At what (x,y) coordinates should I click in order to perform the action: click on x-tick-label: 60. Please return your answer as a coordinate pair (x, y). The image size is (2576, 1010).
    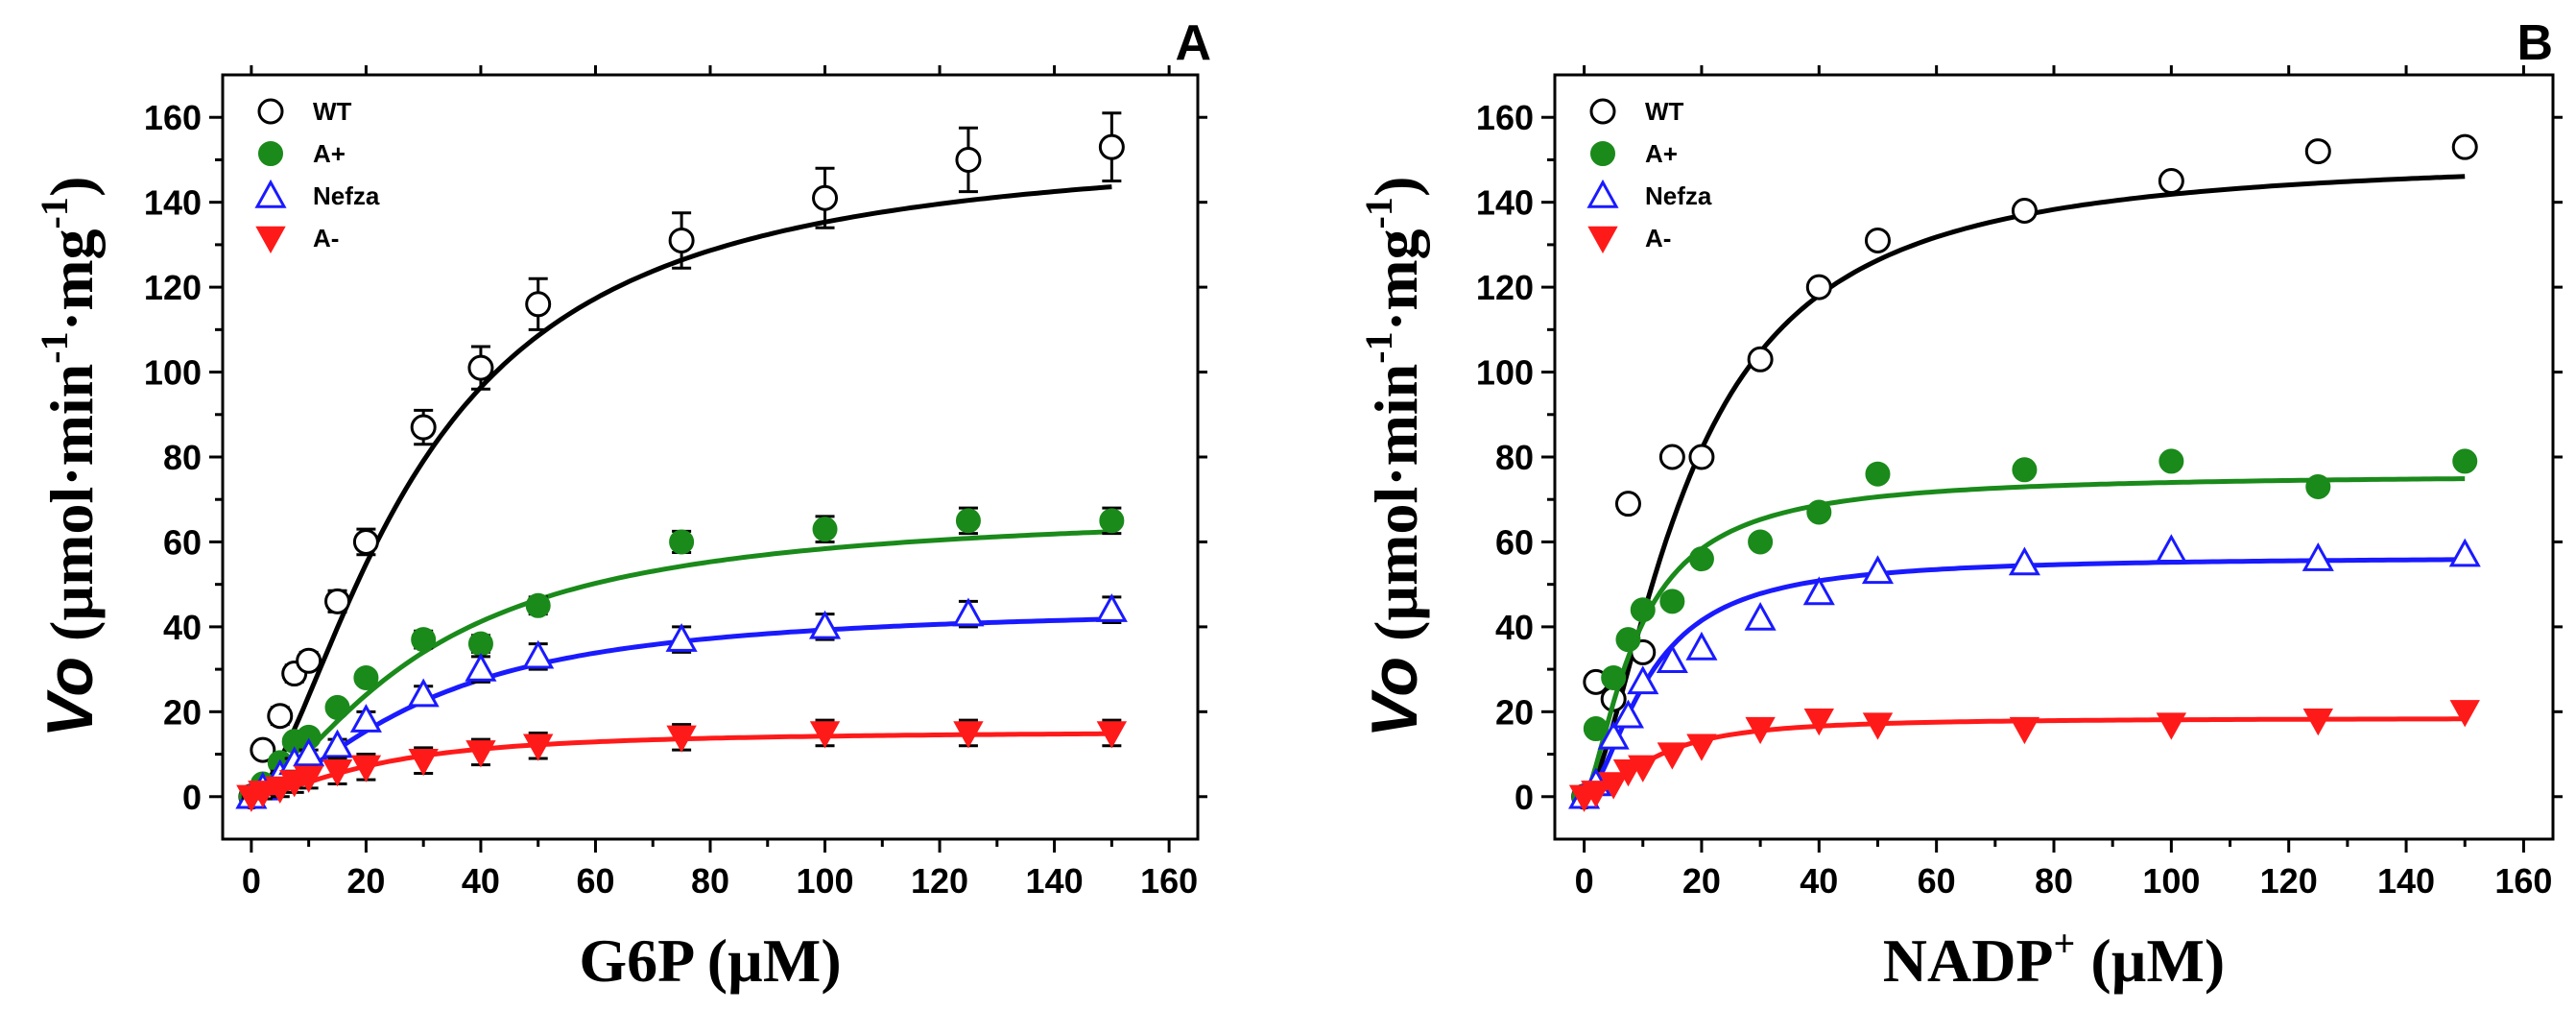
    Looking at the image, I should click on (595, 881).